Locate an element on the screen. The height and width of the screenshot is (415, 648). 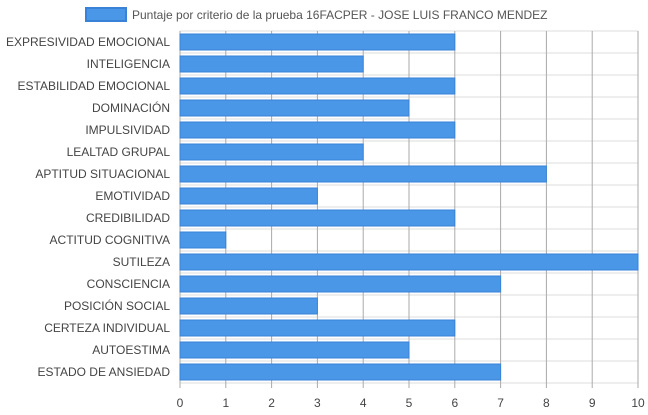
x-tick-label: 5 is located at coordinates (409, 403).